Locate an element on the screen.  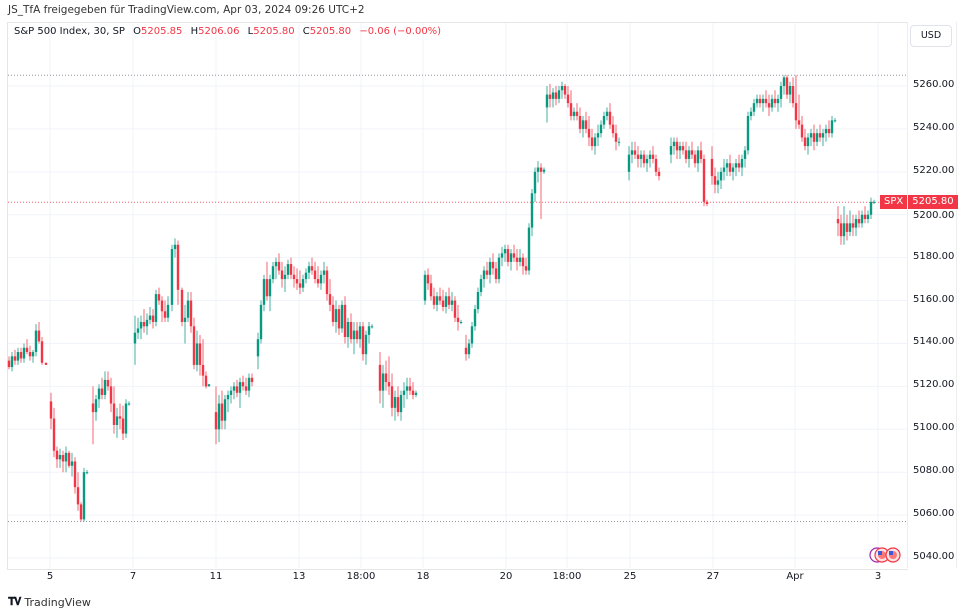
price-label: 5140.00 is located at coordinates (934, 342).